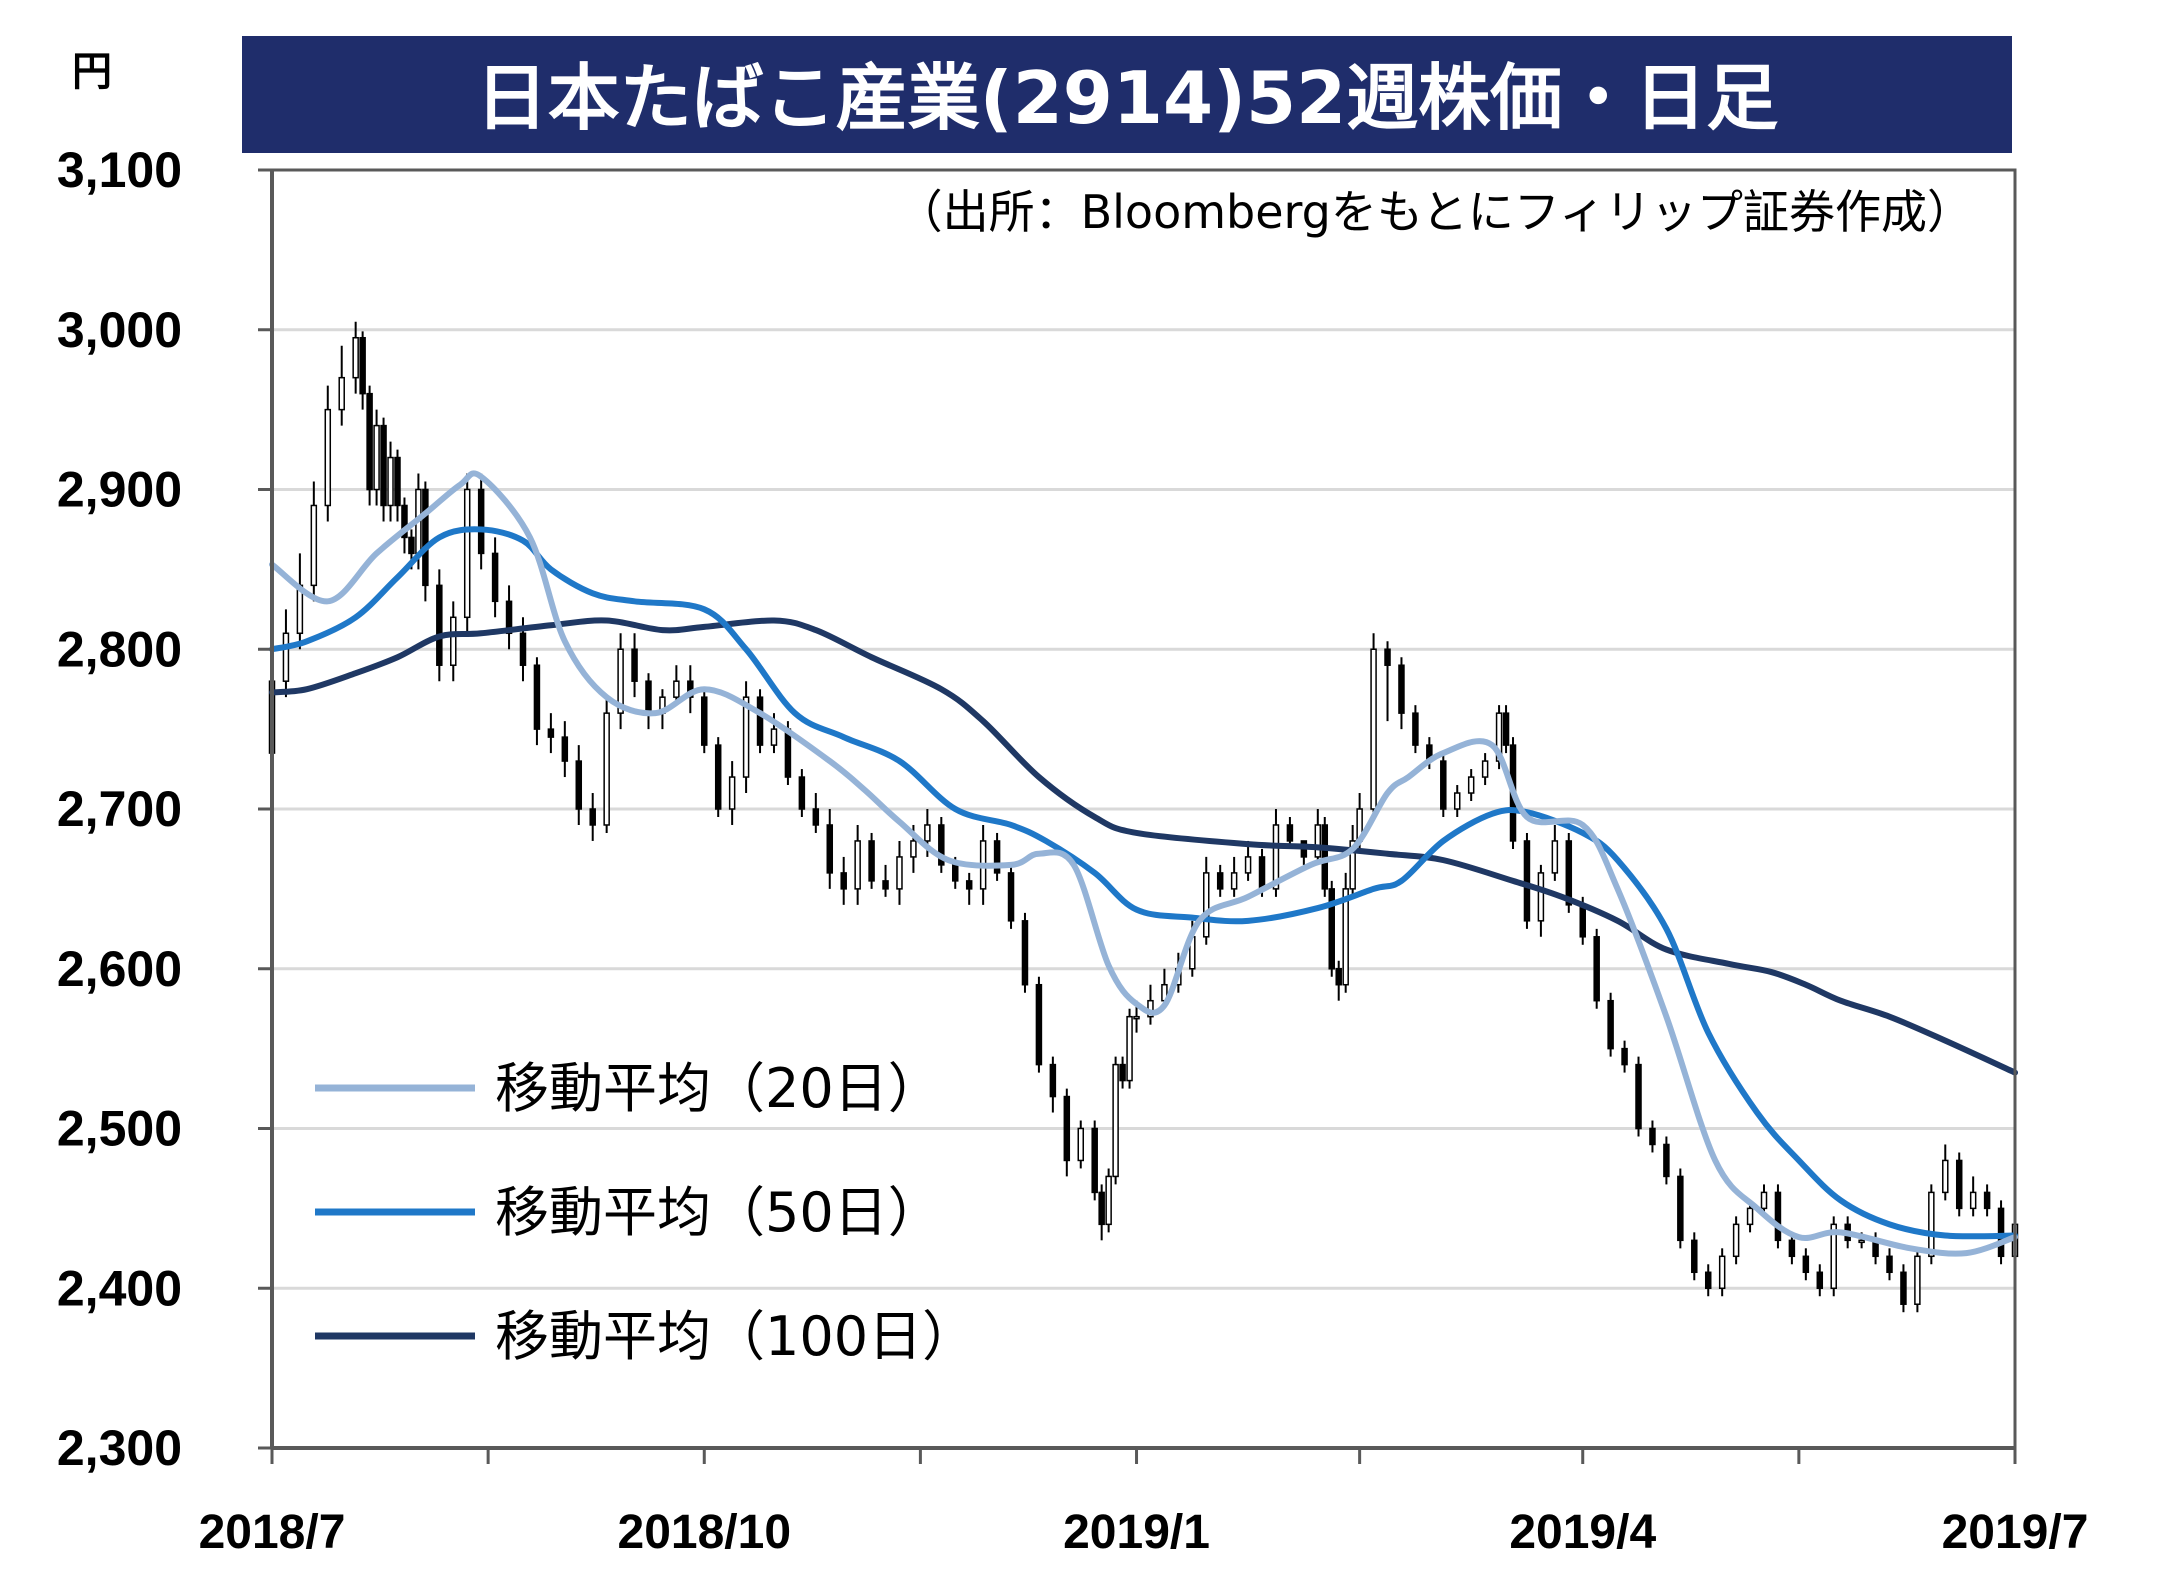  Describe the element at coordinates (1435, 212) in the screenshot. I see `source-note: （出所：Bloombergをもとにフィリップ証券作成）` at that location.